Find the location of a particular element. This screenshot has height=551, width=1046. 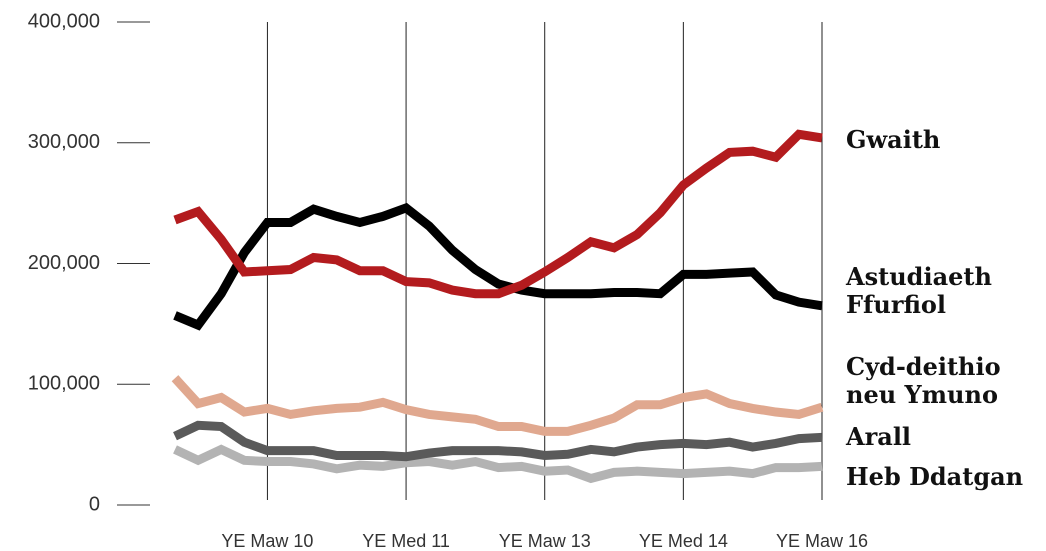

x-tick-label: YE Med 14 is located at coordinates (683, 541).